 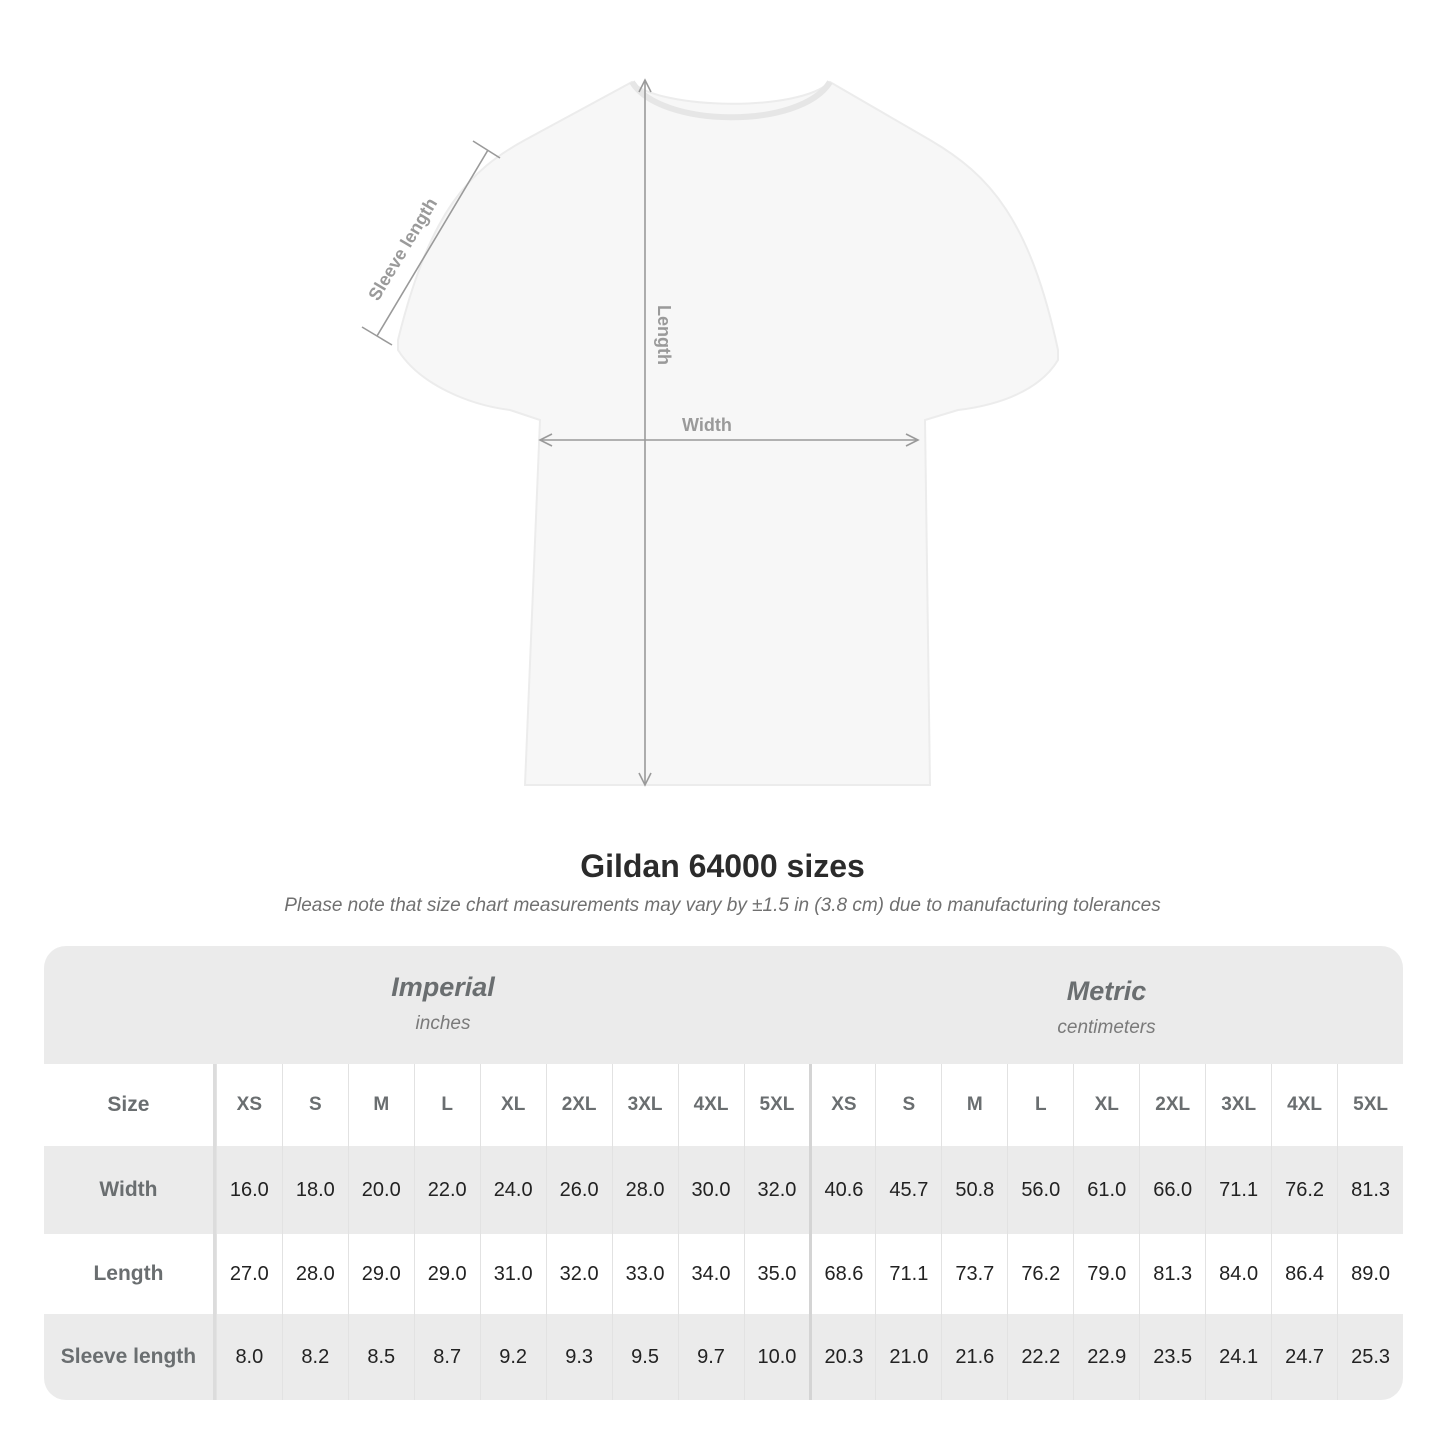 I want to click on value-cell: 10.0, so click(x=776, y=1357).